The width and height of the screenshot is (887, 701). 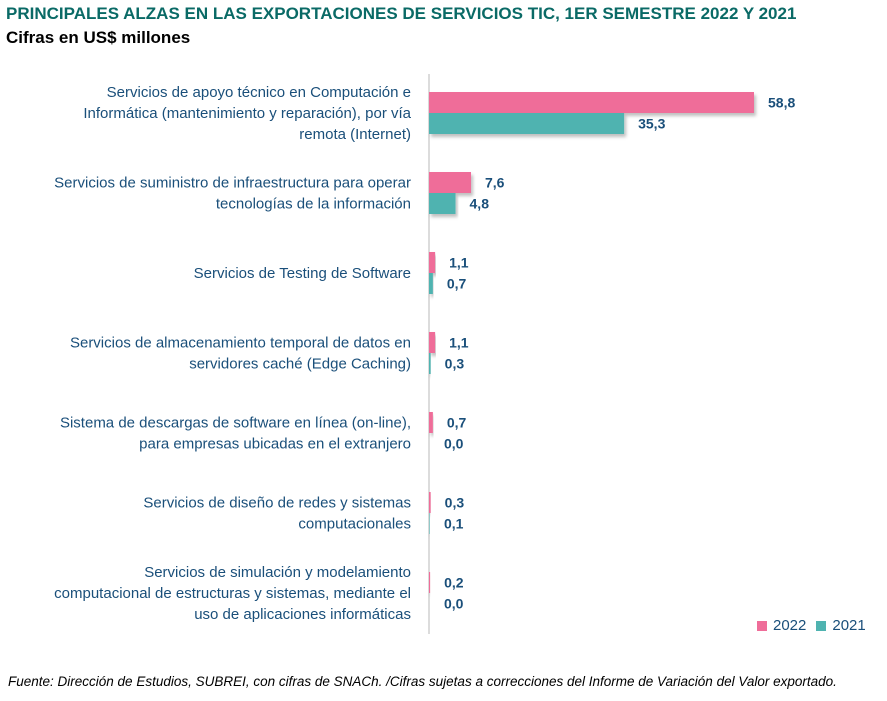 I want to click on data-label-2022: 58,8, so click(x=781, y=103).